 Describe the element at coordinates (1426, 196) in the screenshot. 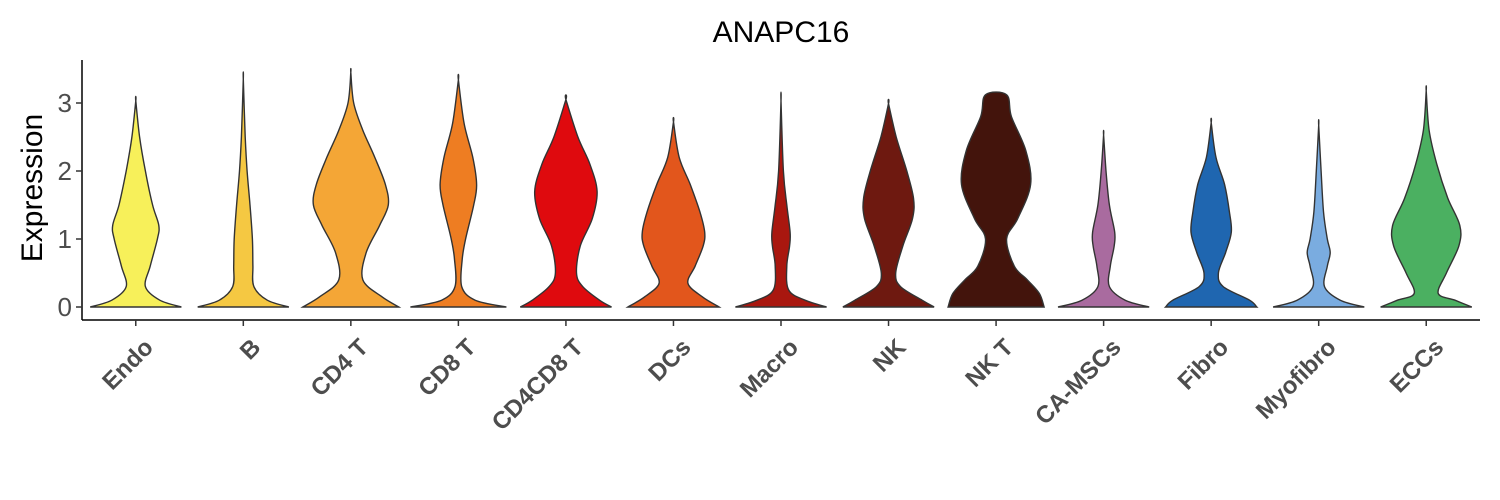

I see `violin-eccs` at that location.